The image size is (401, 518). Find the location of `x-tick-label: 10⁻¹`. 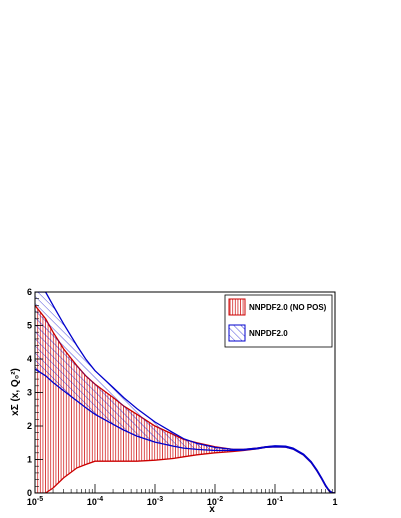

x-tick-label: 10⁻¹ is located at coordinates (275, 501).